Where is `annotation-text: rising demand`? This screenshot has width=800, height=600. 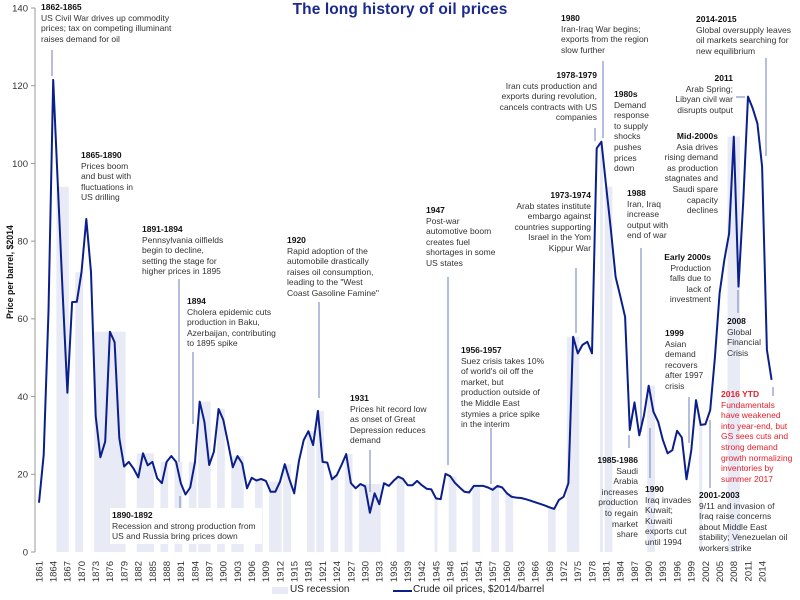
annotation-text: rising demand is located at coordinates (691, 157).